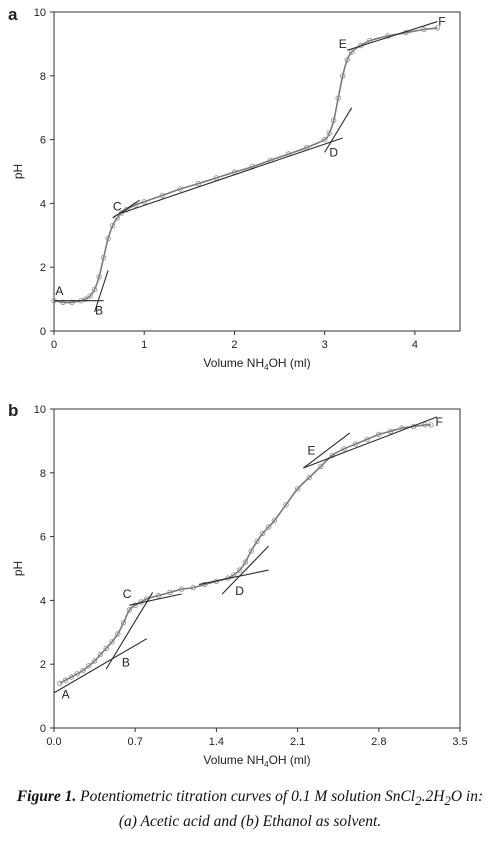 This screenshot has height=865, width=500. Describe the element at coordinates (43, 332) in the screenshot. I see `y-tick-label: 0` at that location.